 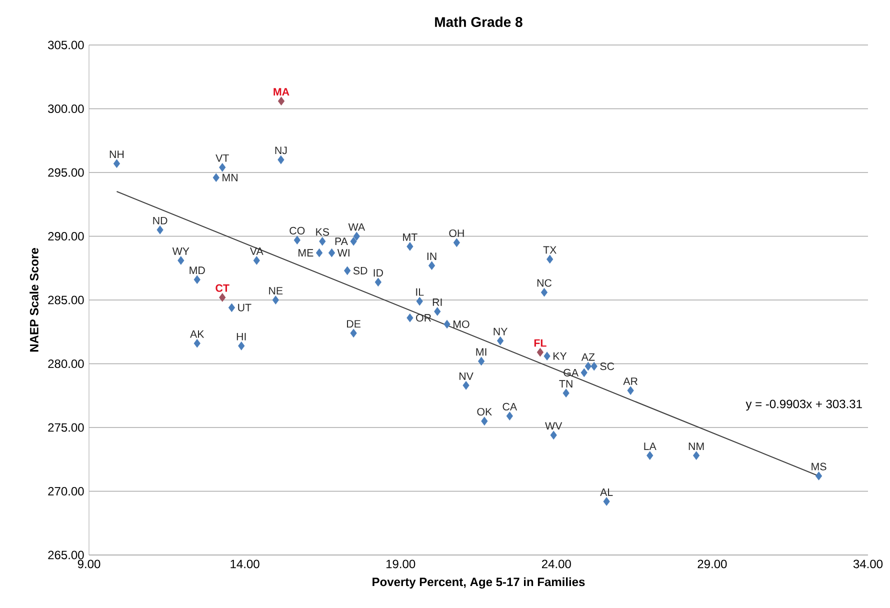 I want to click on annotation: NM, so click(x=696, y=446).